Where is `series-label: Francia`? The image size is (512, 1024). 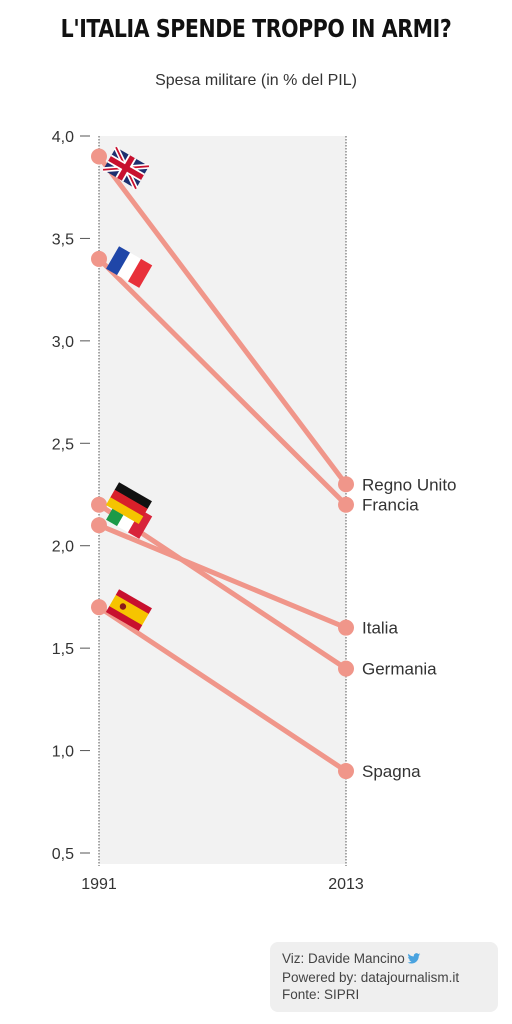 series-label: Francia is located at coordinates (390, 505).